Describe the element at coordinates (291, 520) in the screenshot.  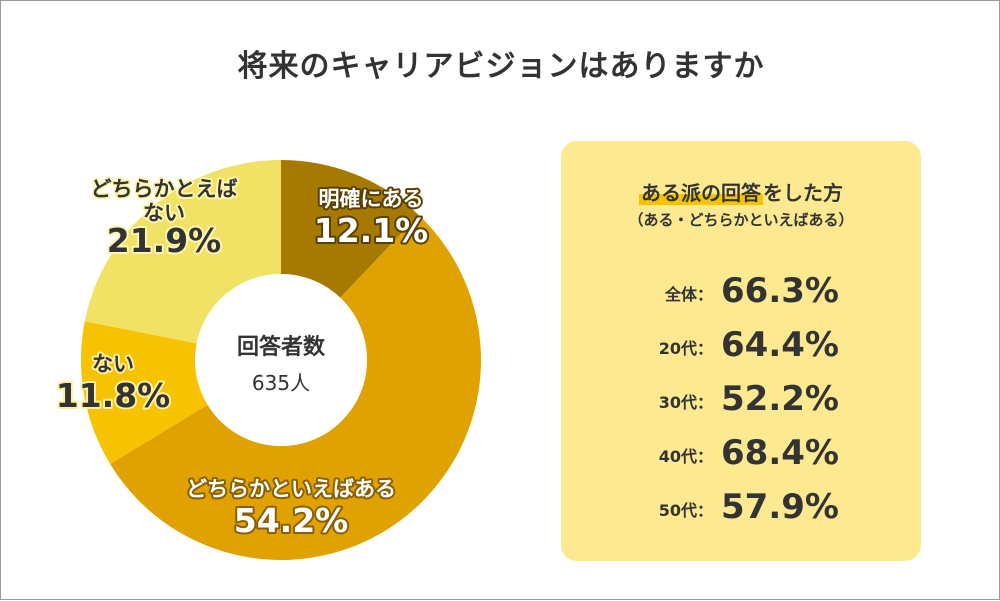
I see `slice-value-2: 54.2%` at that location.